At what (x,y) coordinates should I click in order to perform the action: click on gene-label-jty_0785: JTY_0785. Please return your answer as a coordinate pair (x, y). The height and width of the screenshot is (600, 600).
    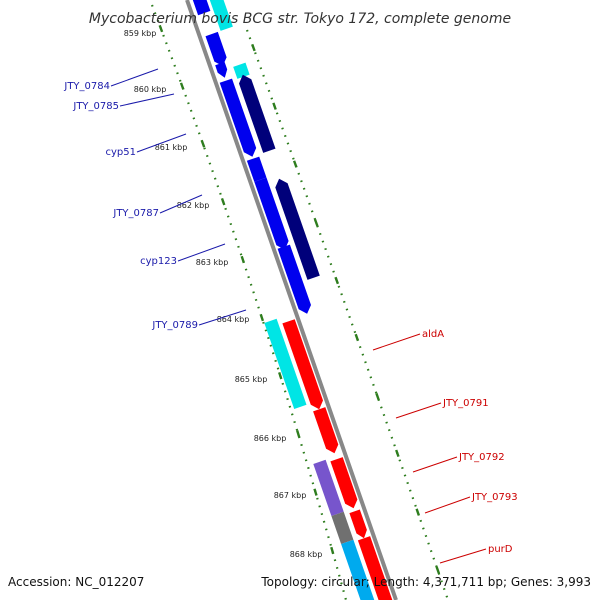
    Looking at the image, I should click on (95, 106).